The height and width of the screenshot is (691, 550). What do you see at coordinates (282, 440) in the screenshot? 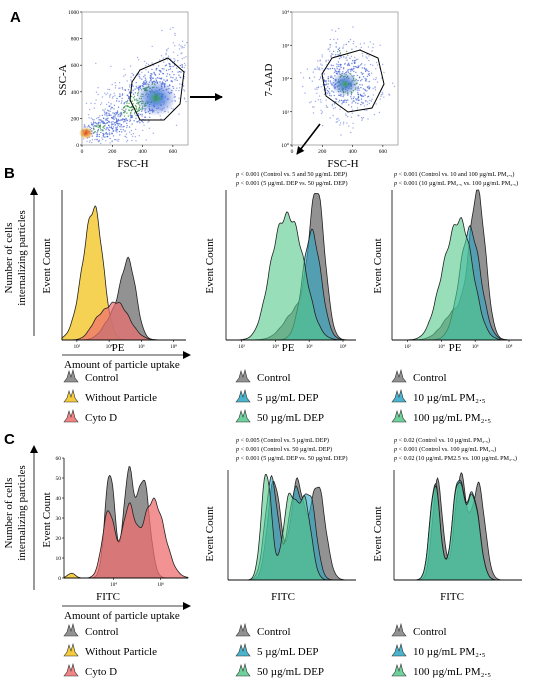
I see `pval-c-mid-1: p < 0.005 (Control vs. 5 µg/mL DEP)` at bounding box center [282, 440].